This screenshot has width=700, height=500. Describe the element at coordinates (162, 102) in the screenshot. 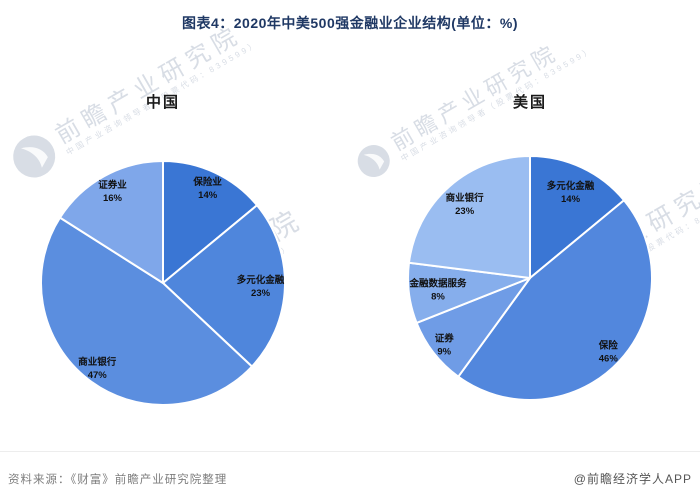

I see `pie-subtitle-china: 中国` at that location.